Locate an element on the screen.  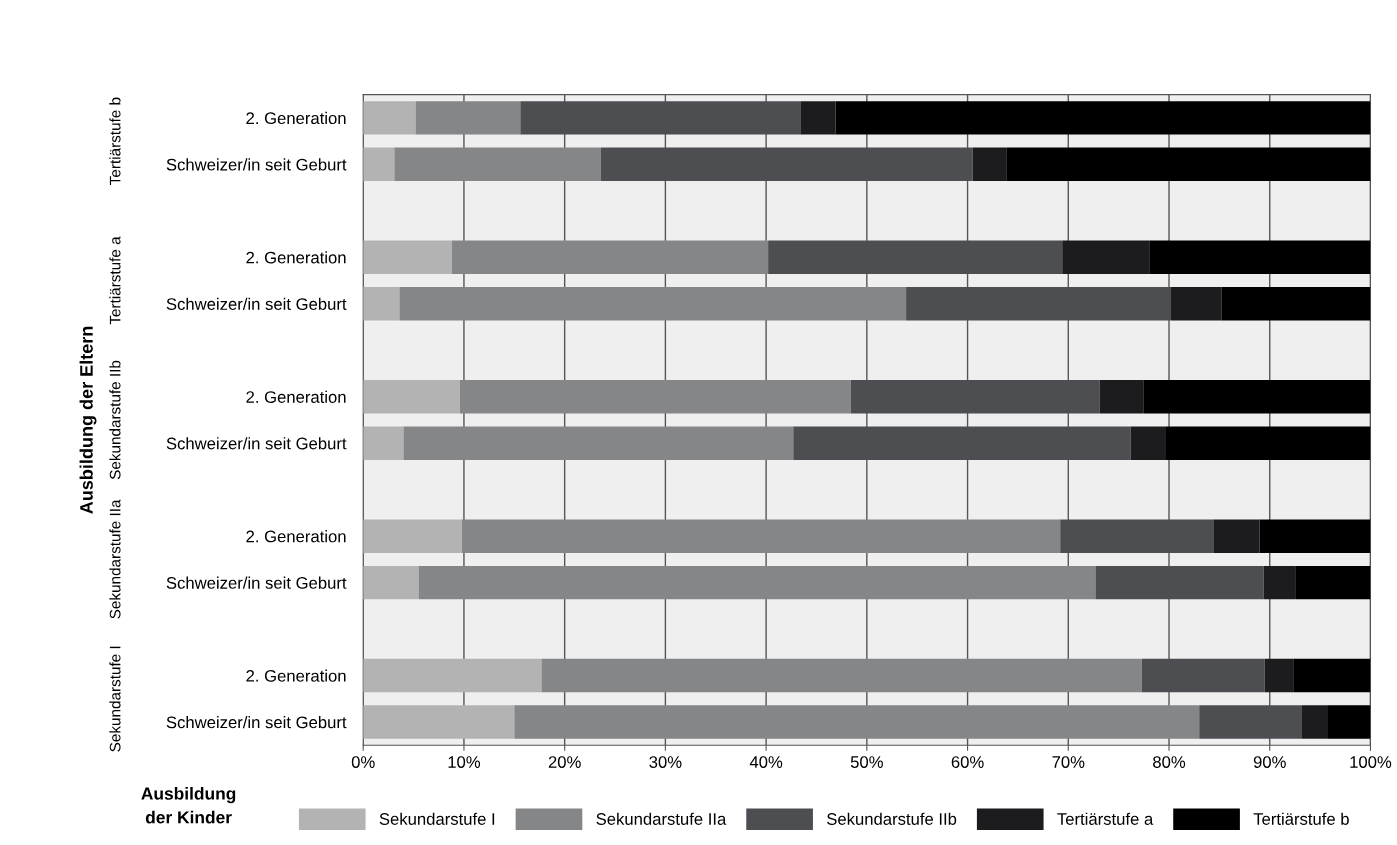
x-tick-label: 10% is located at coordinates (464, 762).